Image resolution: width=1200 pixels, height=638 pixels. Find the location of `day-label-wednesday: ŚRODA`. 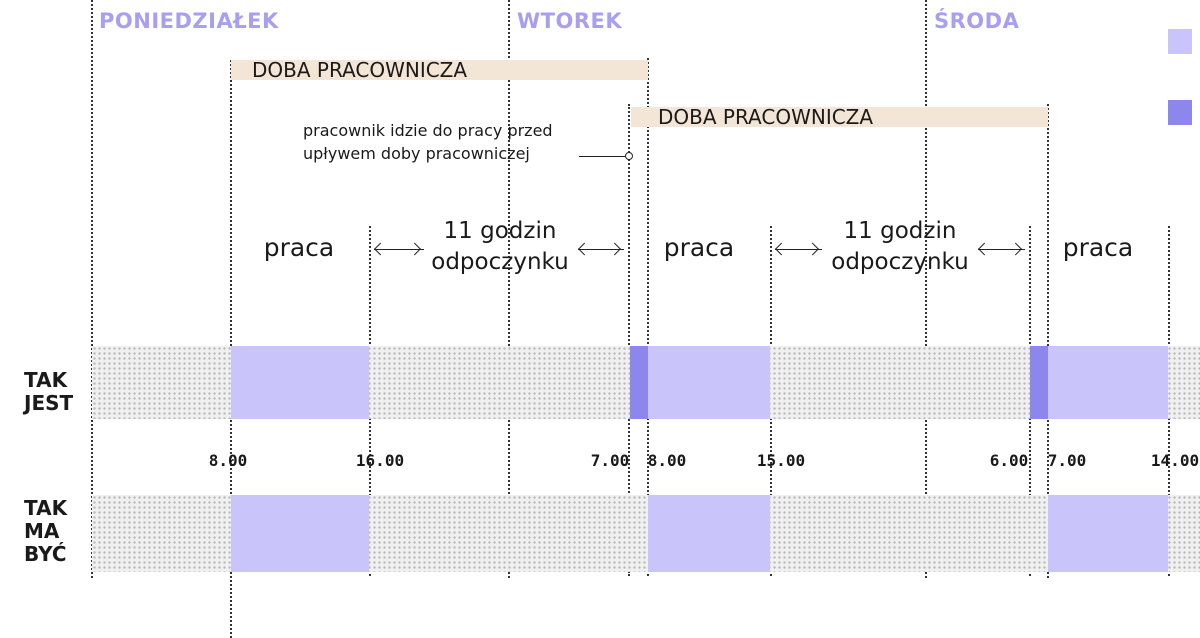

day-label-wednesday: ŚRODA is located at coordinates (977, 21).